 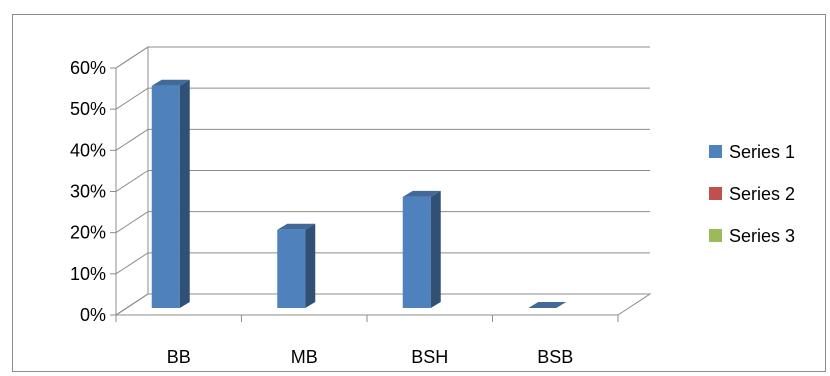 I want to click on legend-label: Series 3, so click(x=762, y=236).